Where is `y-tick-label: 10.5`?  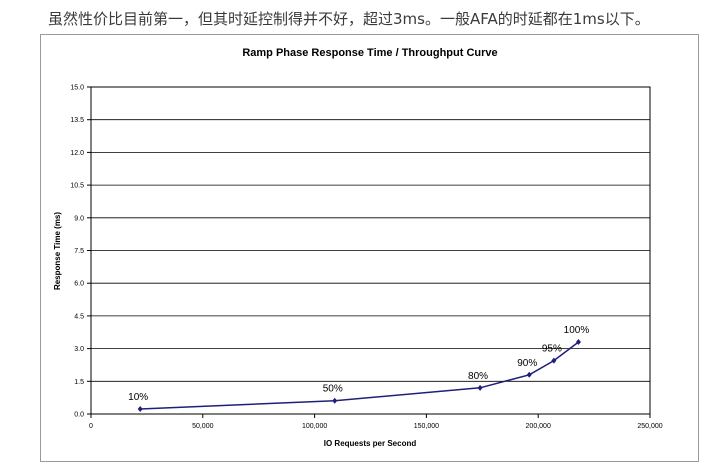 y-tick-label: 10.5 is located at coordinates (77, 186).